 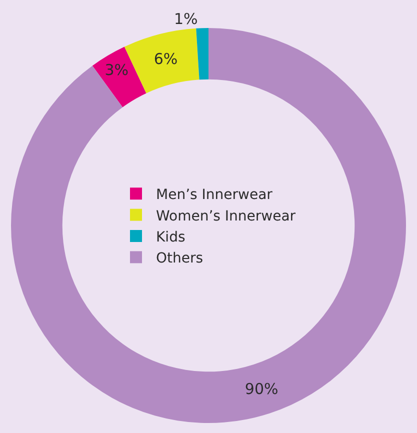 I want to click on data-label: 1%, so click(x=186, y=19).